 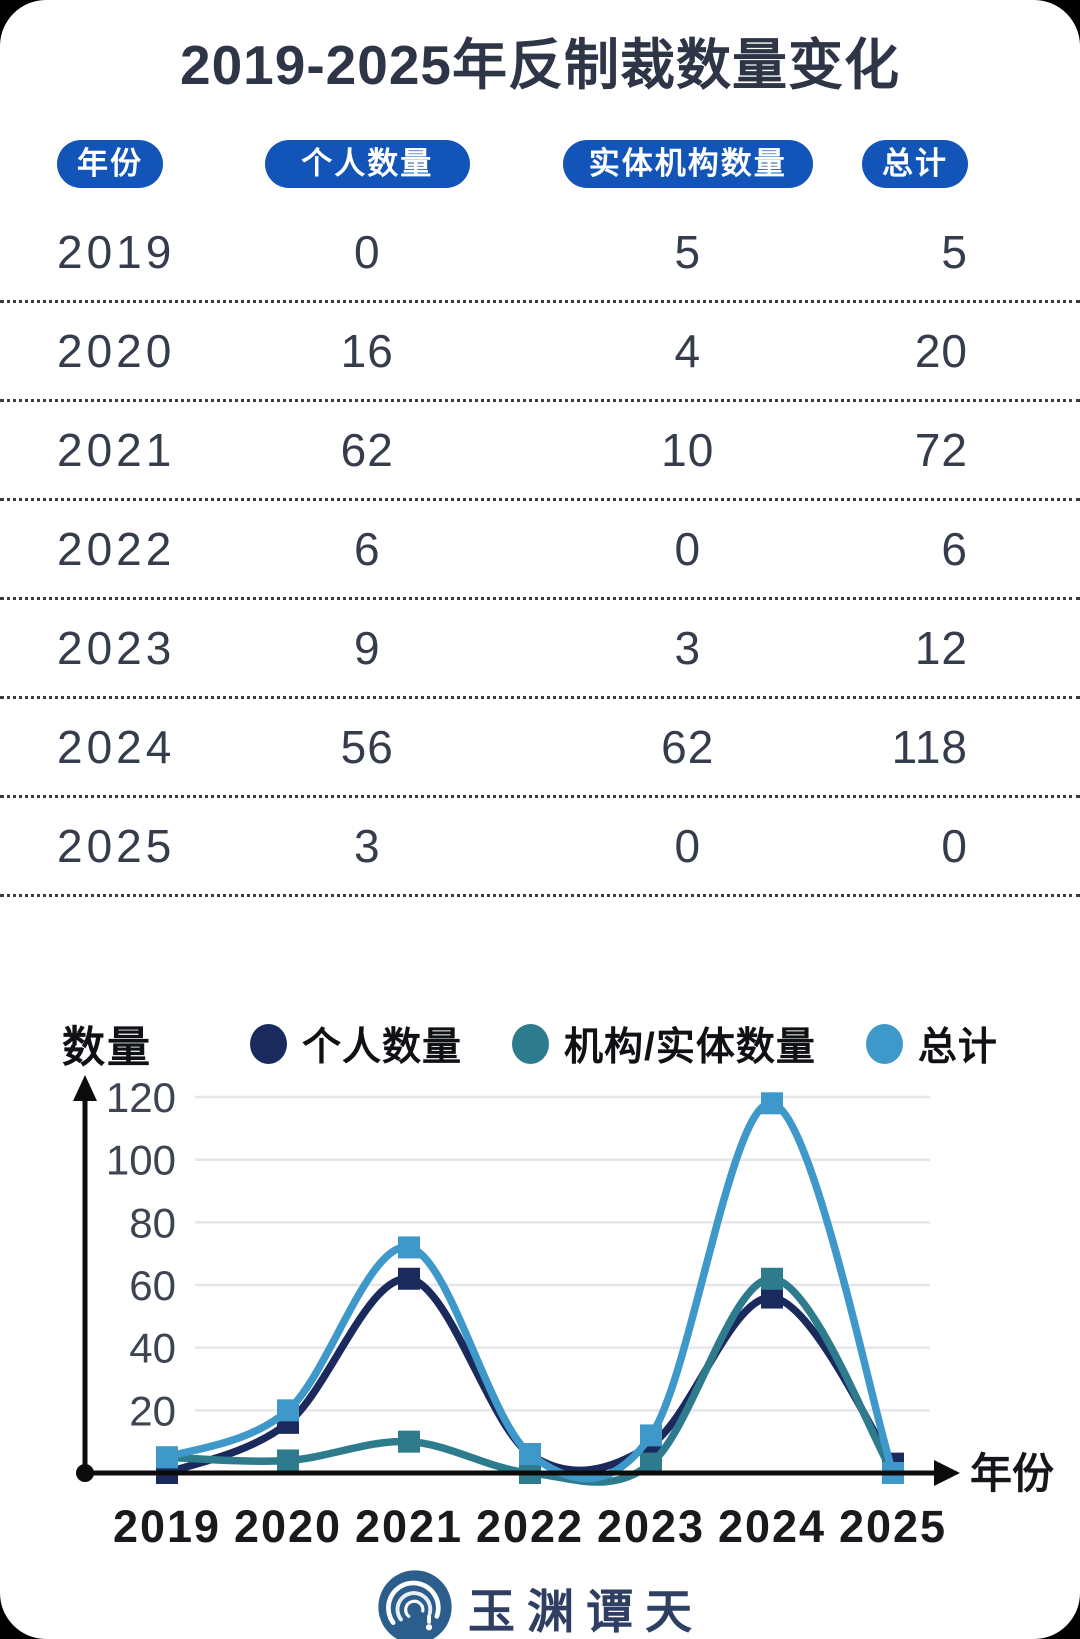 What do you see at coordinates (288, 1526) in the screenshot?
I see `svg-text: 2020` at bounding box center [288, 1526].